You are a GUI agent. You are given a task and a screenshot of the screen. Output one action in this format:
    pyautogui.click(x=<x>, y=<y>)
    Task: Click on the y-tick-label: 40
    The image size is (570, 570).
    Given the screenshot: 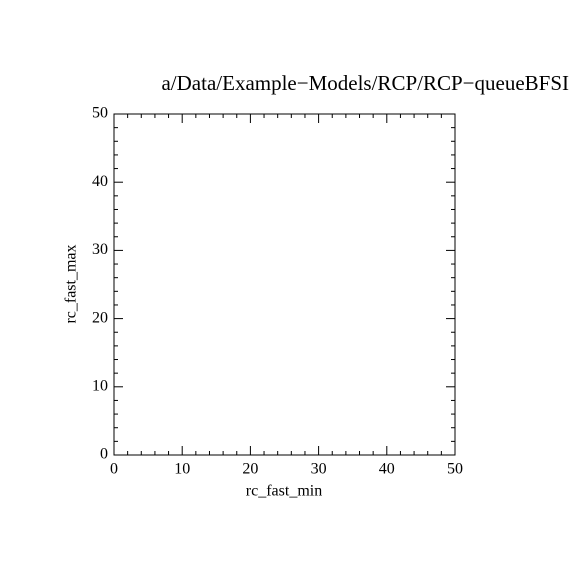 What is the action you would take?
    pyautogui.click(x=100, y=181)
    